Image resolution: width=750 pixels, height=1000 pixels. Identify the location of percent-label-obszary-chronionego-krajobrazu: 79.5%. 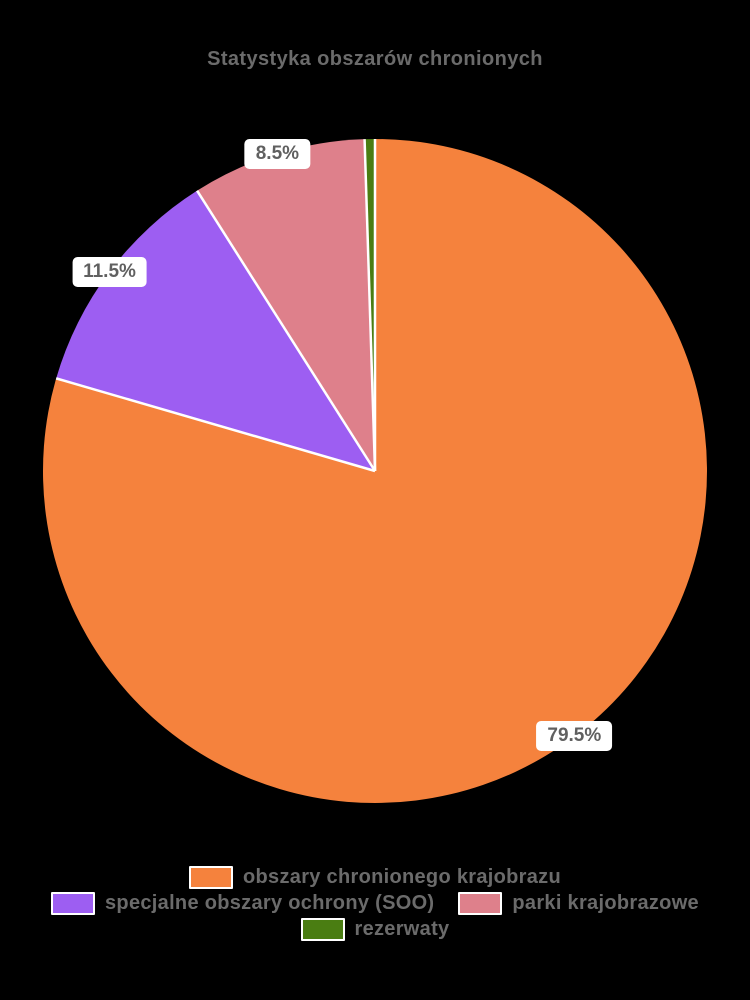
(574, 736).